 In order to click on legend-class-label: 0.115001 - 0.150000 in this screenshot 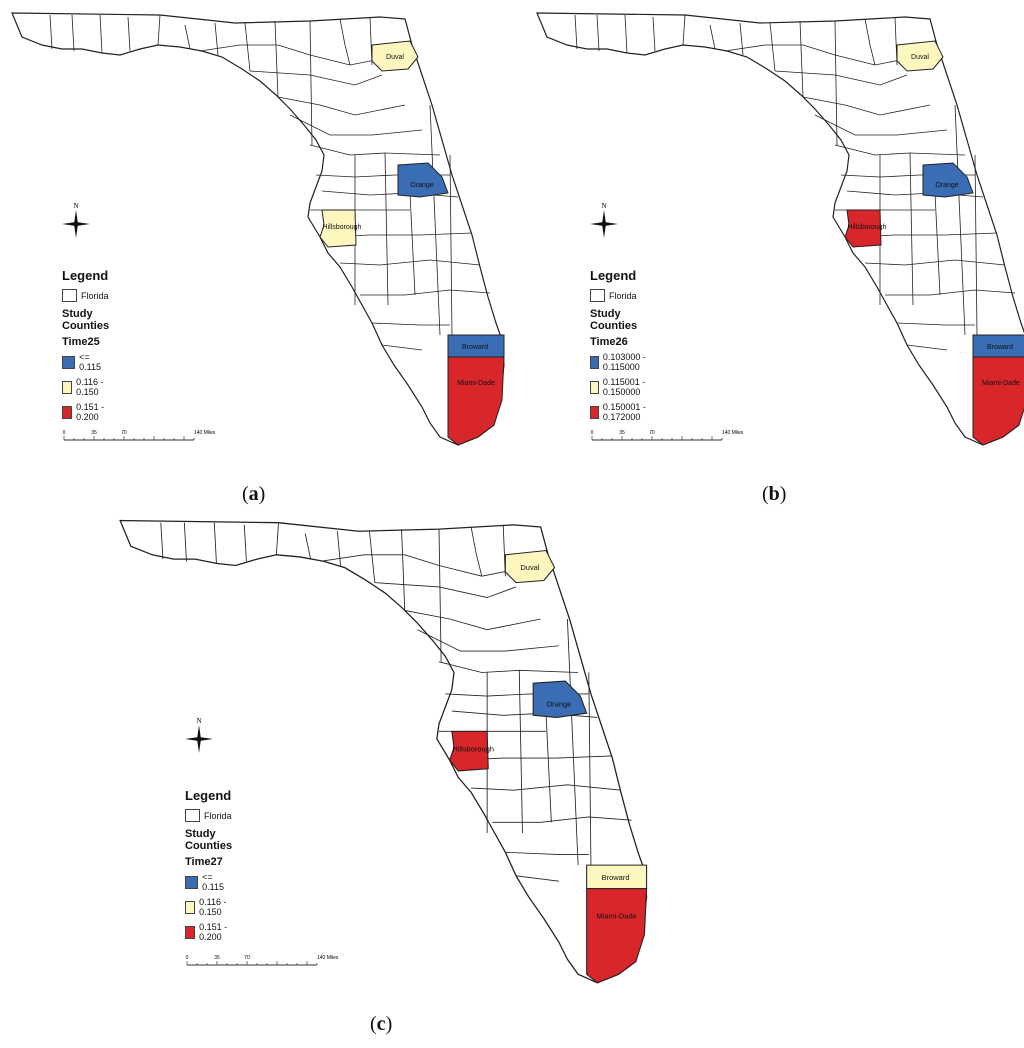, I will do `click(624, 387)`.